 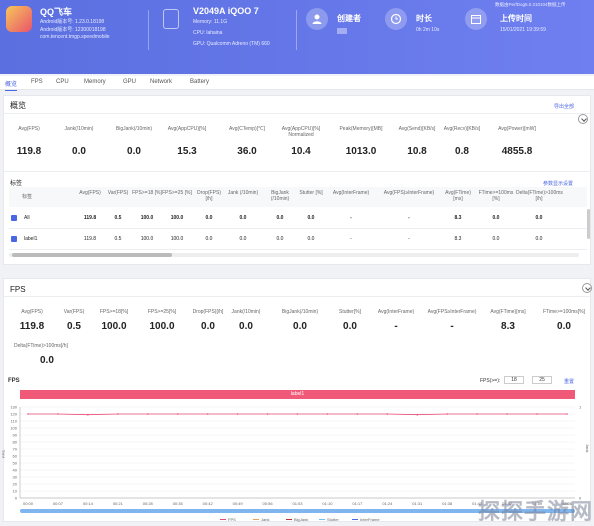 I want to click on fps-metric-label: Var(FPS), so click(x=74, y=312).